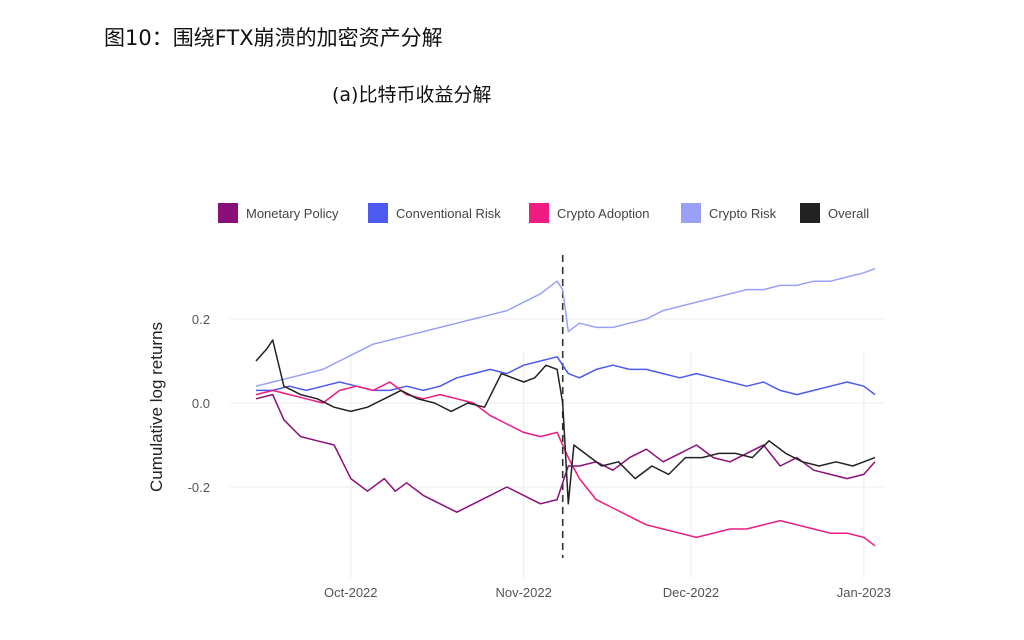 This screenshot has height=640, width=1024. Describe the element at coordinates (607, 592) in the screenshot. I see `x-axis-ticks: Oct-2022 Nov-2022 Dec-2022 Jan-2023` at that location.